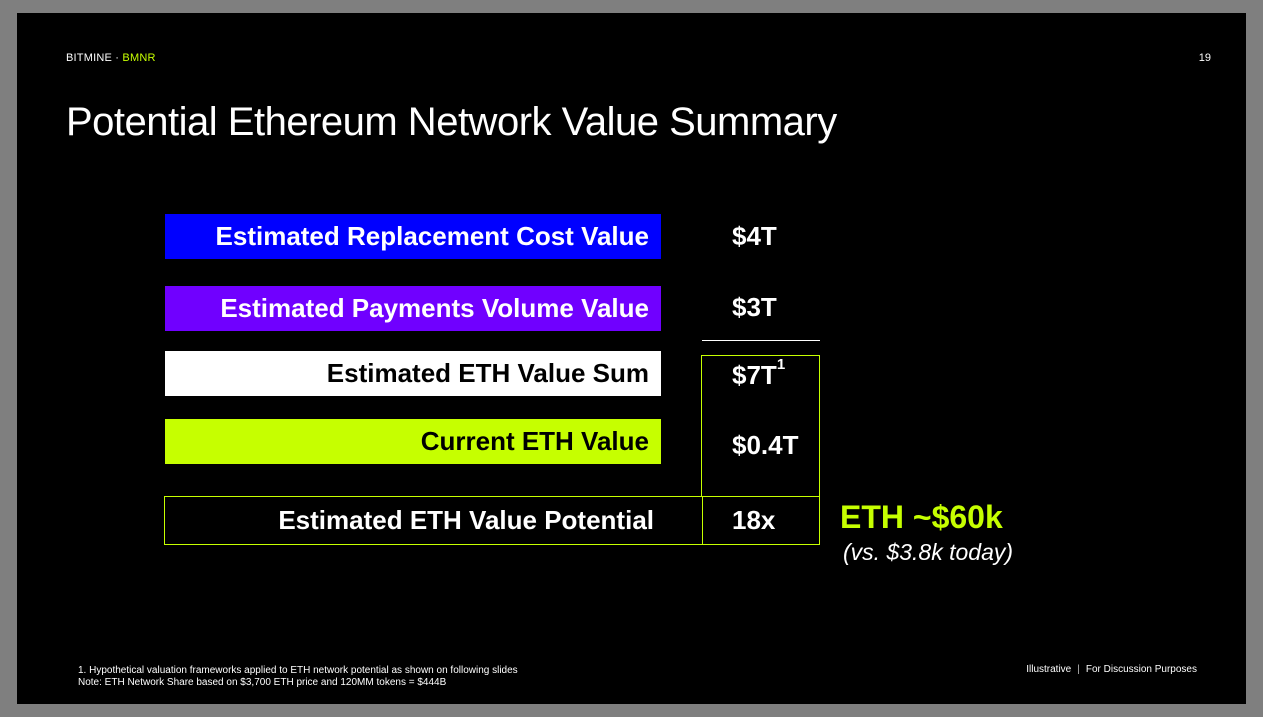 This screenshot has width=1263, height=717. Describe the element at coordinates (534, 441) in the screenshot. I see `current-eth-value-label: Current ETH Value` at that location.